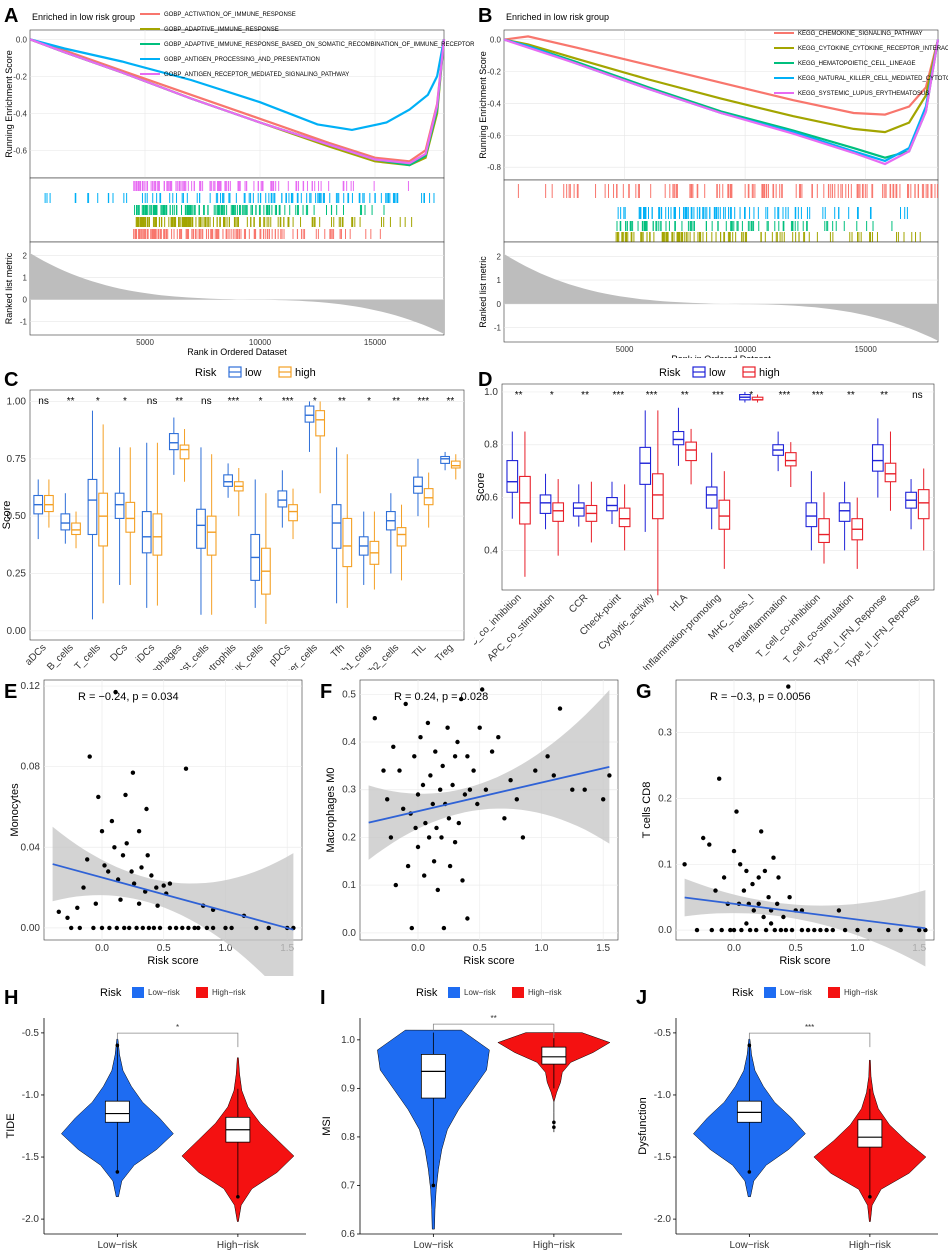 Image resolution: width=948 pixels, height=1256 pixels. Describe the element at coordinates (349, 694) in the screenshot. I see `y-tick-label: 0.5` at that location.